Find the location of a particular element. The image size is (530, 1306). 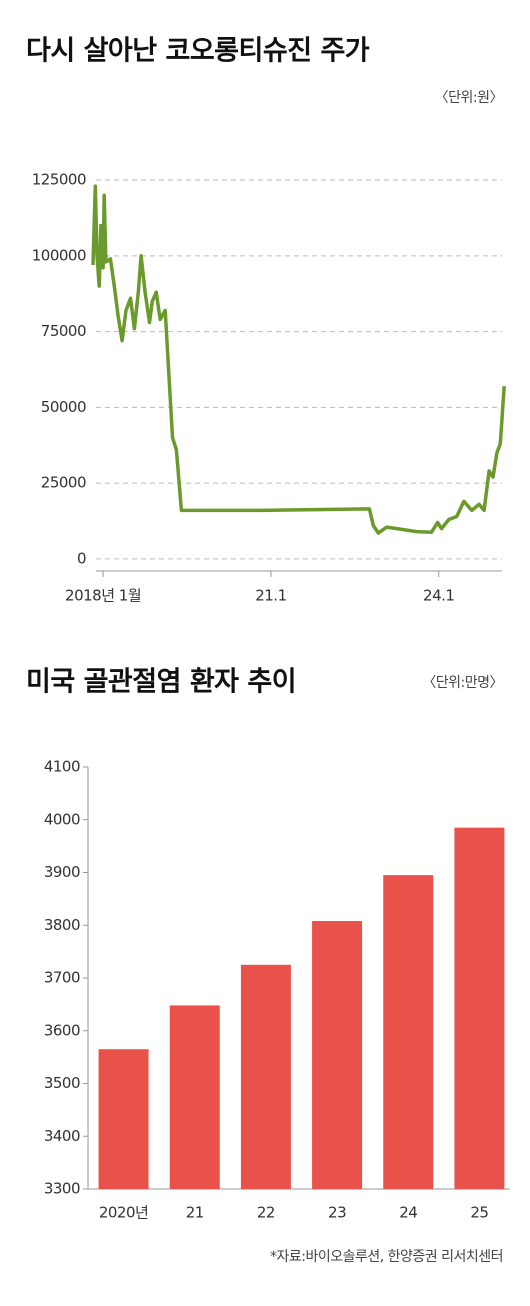

y-tick-label: 100000 is located at coordinates (59, 255).